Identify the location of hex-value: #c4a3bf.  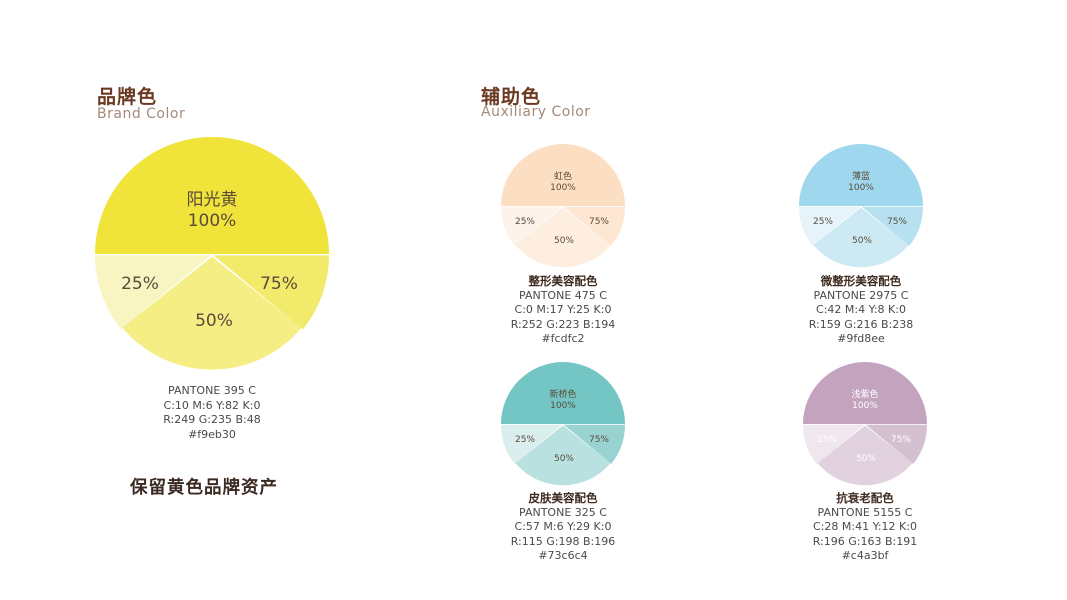
(865, 555).